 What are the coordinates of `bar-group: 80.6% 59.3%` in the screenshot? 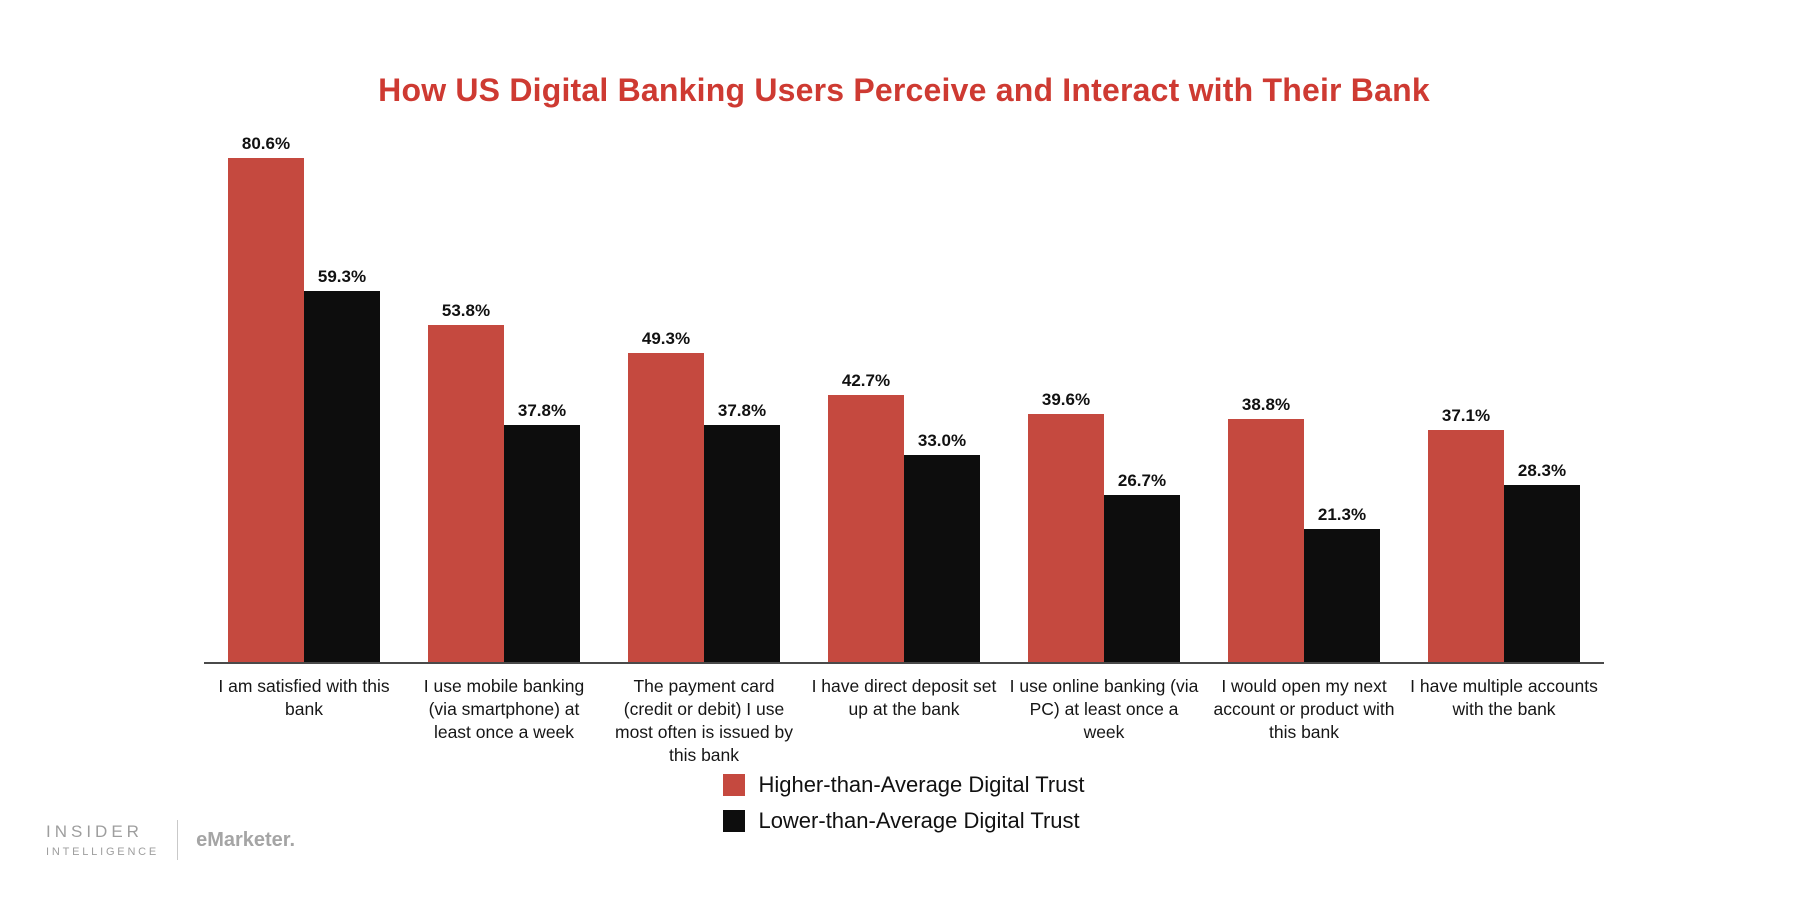 It's located at (304, 398).